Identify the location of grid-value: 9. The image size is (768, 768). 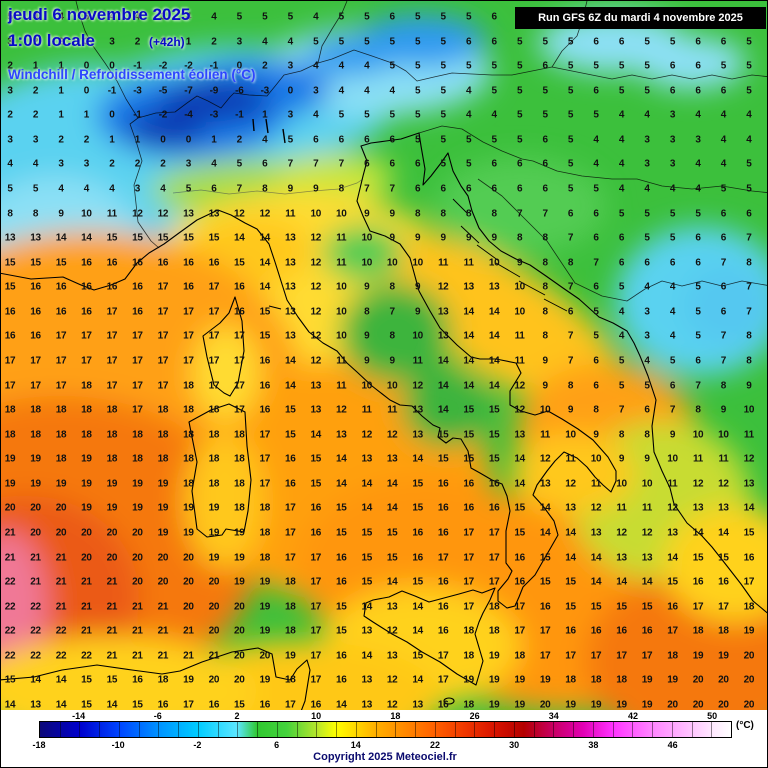
(367, 214).